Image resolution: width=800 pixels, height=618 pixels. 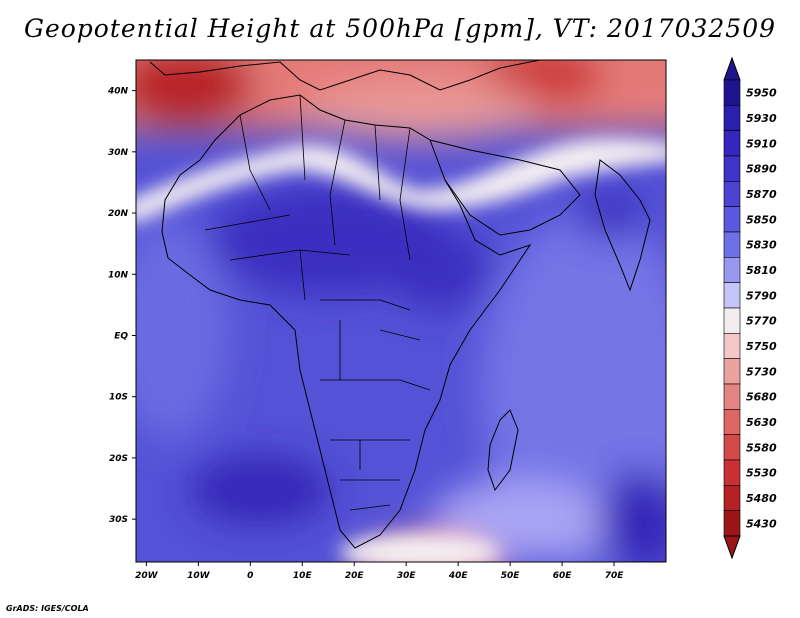 What do you see at coordinates (118, 153) in the screenshot?
I see `lat-tick-label: 30N` at bounding box center [118, 153].